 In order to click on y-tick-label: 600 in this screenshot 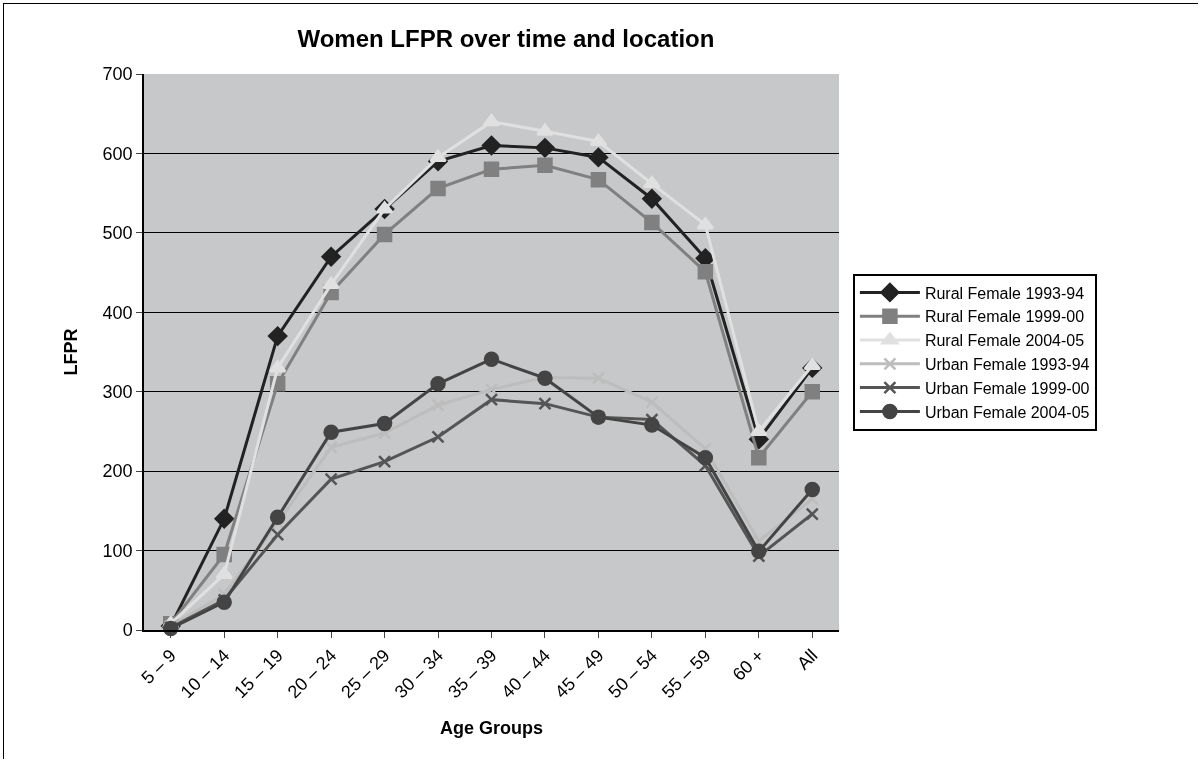, I will do `click(117, 153)`.